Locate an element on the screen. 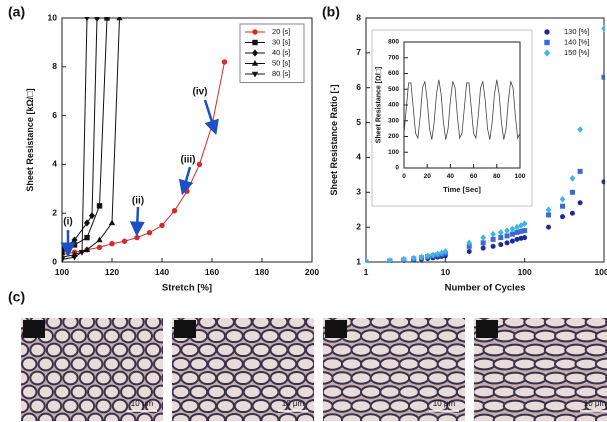 This screenshot has height=422, width=607. legend-label: 80 [s] is located at coordinates (281, 73).